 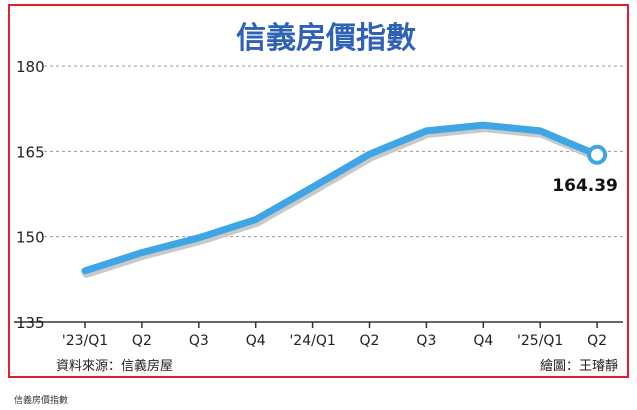 I want to click on y-tick-label: 165, so click(x=30, y=152).